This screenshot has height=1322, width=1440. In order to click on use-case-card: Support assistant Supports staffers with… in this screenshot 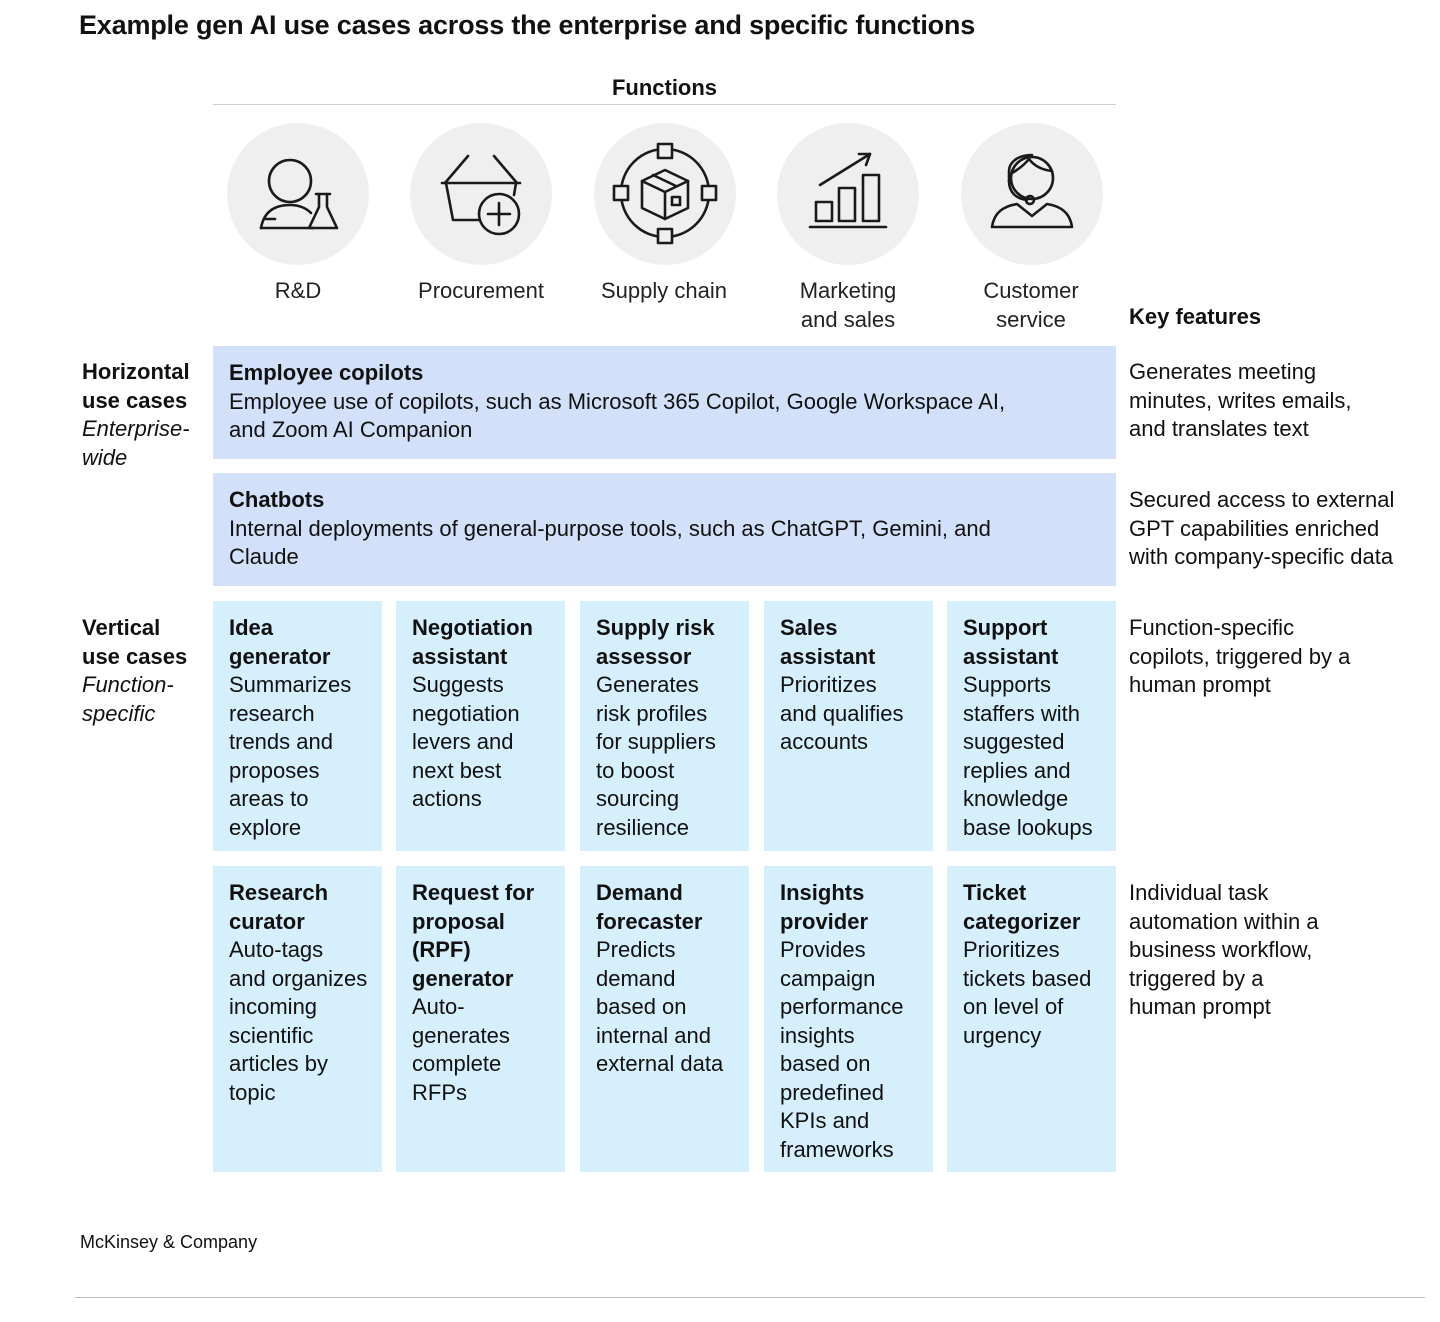, I will do `click(1031, 726)`.